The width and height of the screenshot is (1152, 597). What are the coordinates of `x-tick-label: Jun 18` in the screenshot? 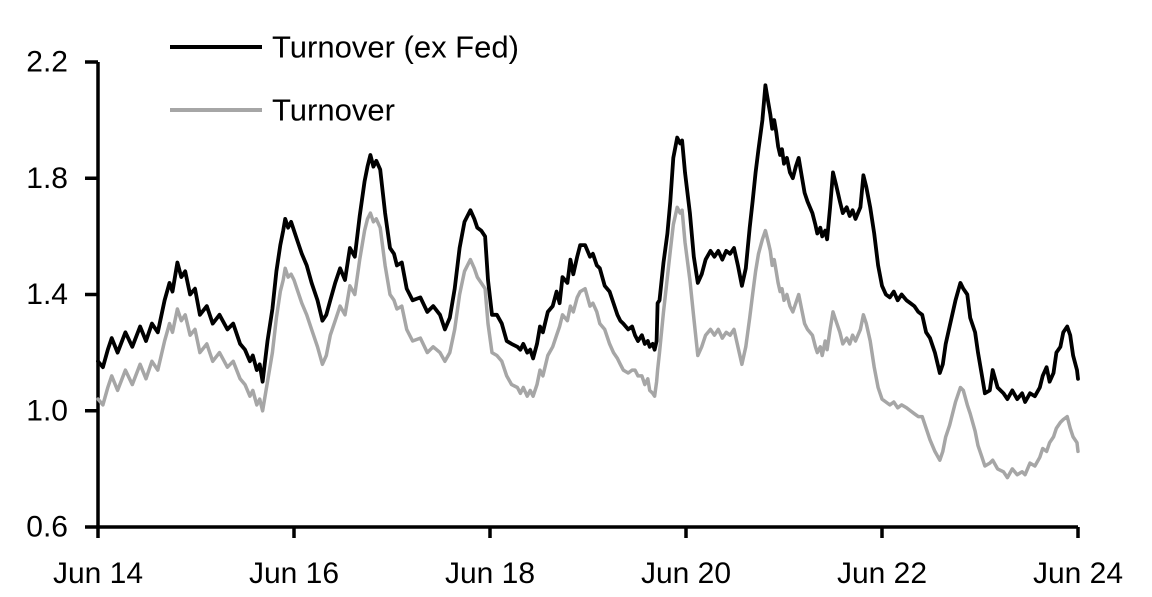 It's located at (490, 573).